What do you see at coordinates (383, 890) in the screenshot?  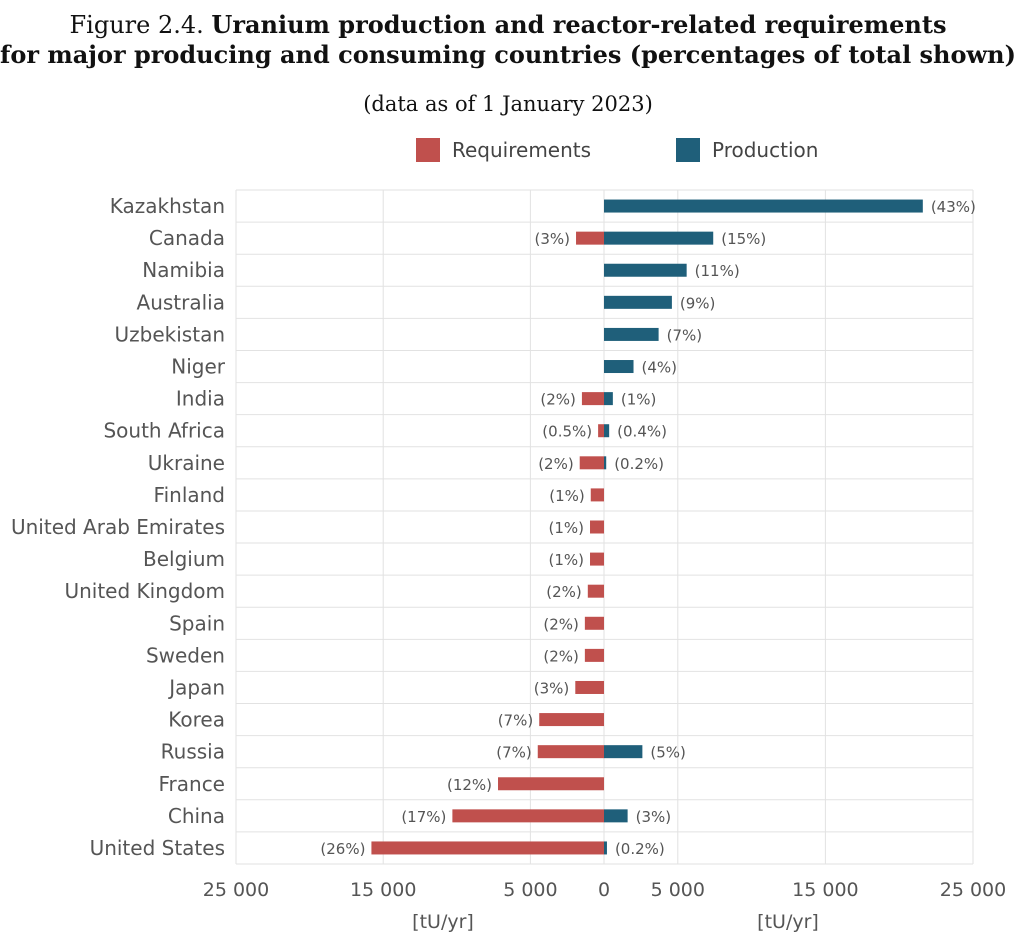 I see `x-tick-label-1: 15 000` at bounding box center [383, 890].